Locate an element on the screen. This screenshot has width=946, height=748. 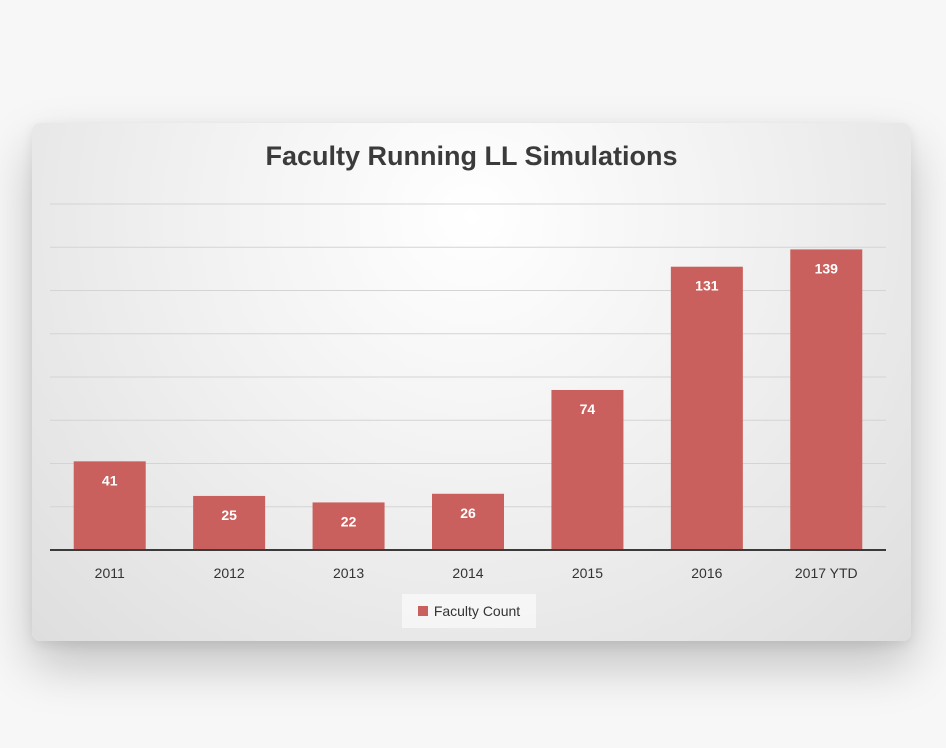
x-tick-label: 2017 YTD is located at coordinates (826, 573).